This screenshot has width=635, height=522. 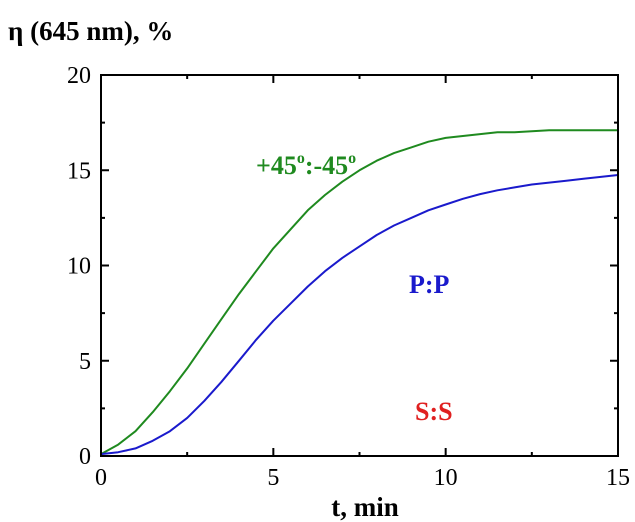 I want to click on x-tick-label: 5, so click(x=273, y=478).